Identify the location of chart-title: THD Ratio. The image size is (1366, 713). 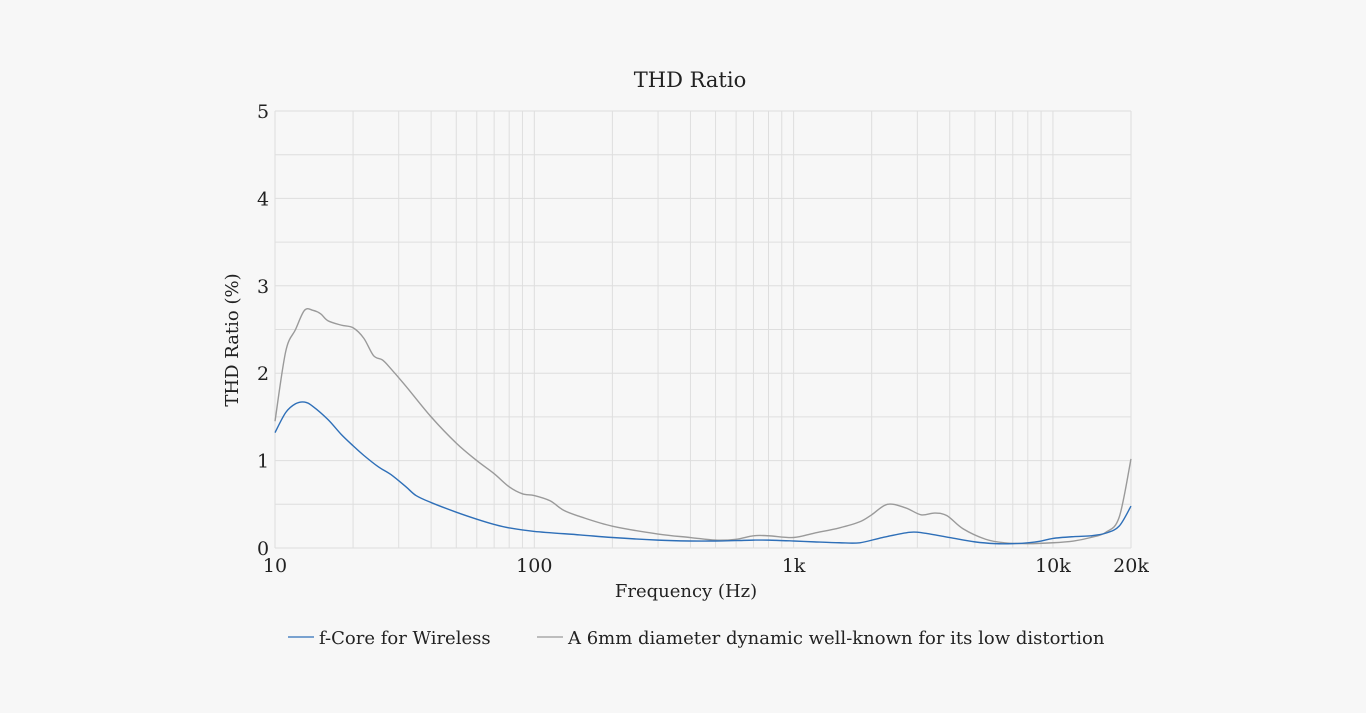
(690, 80).